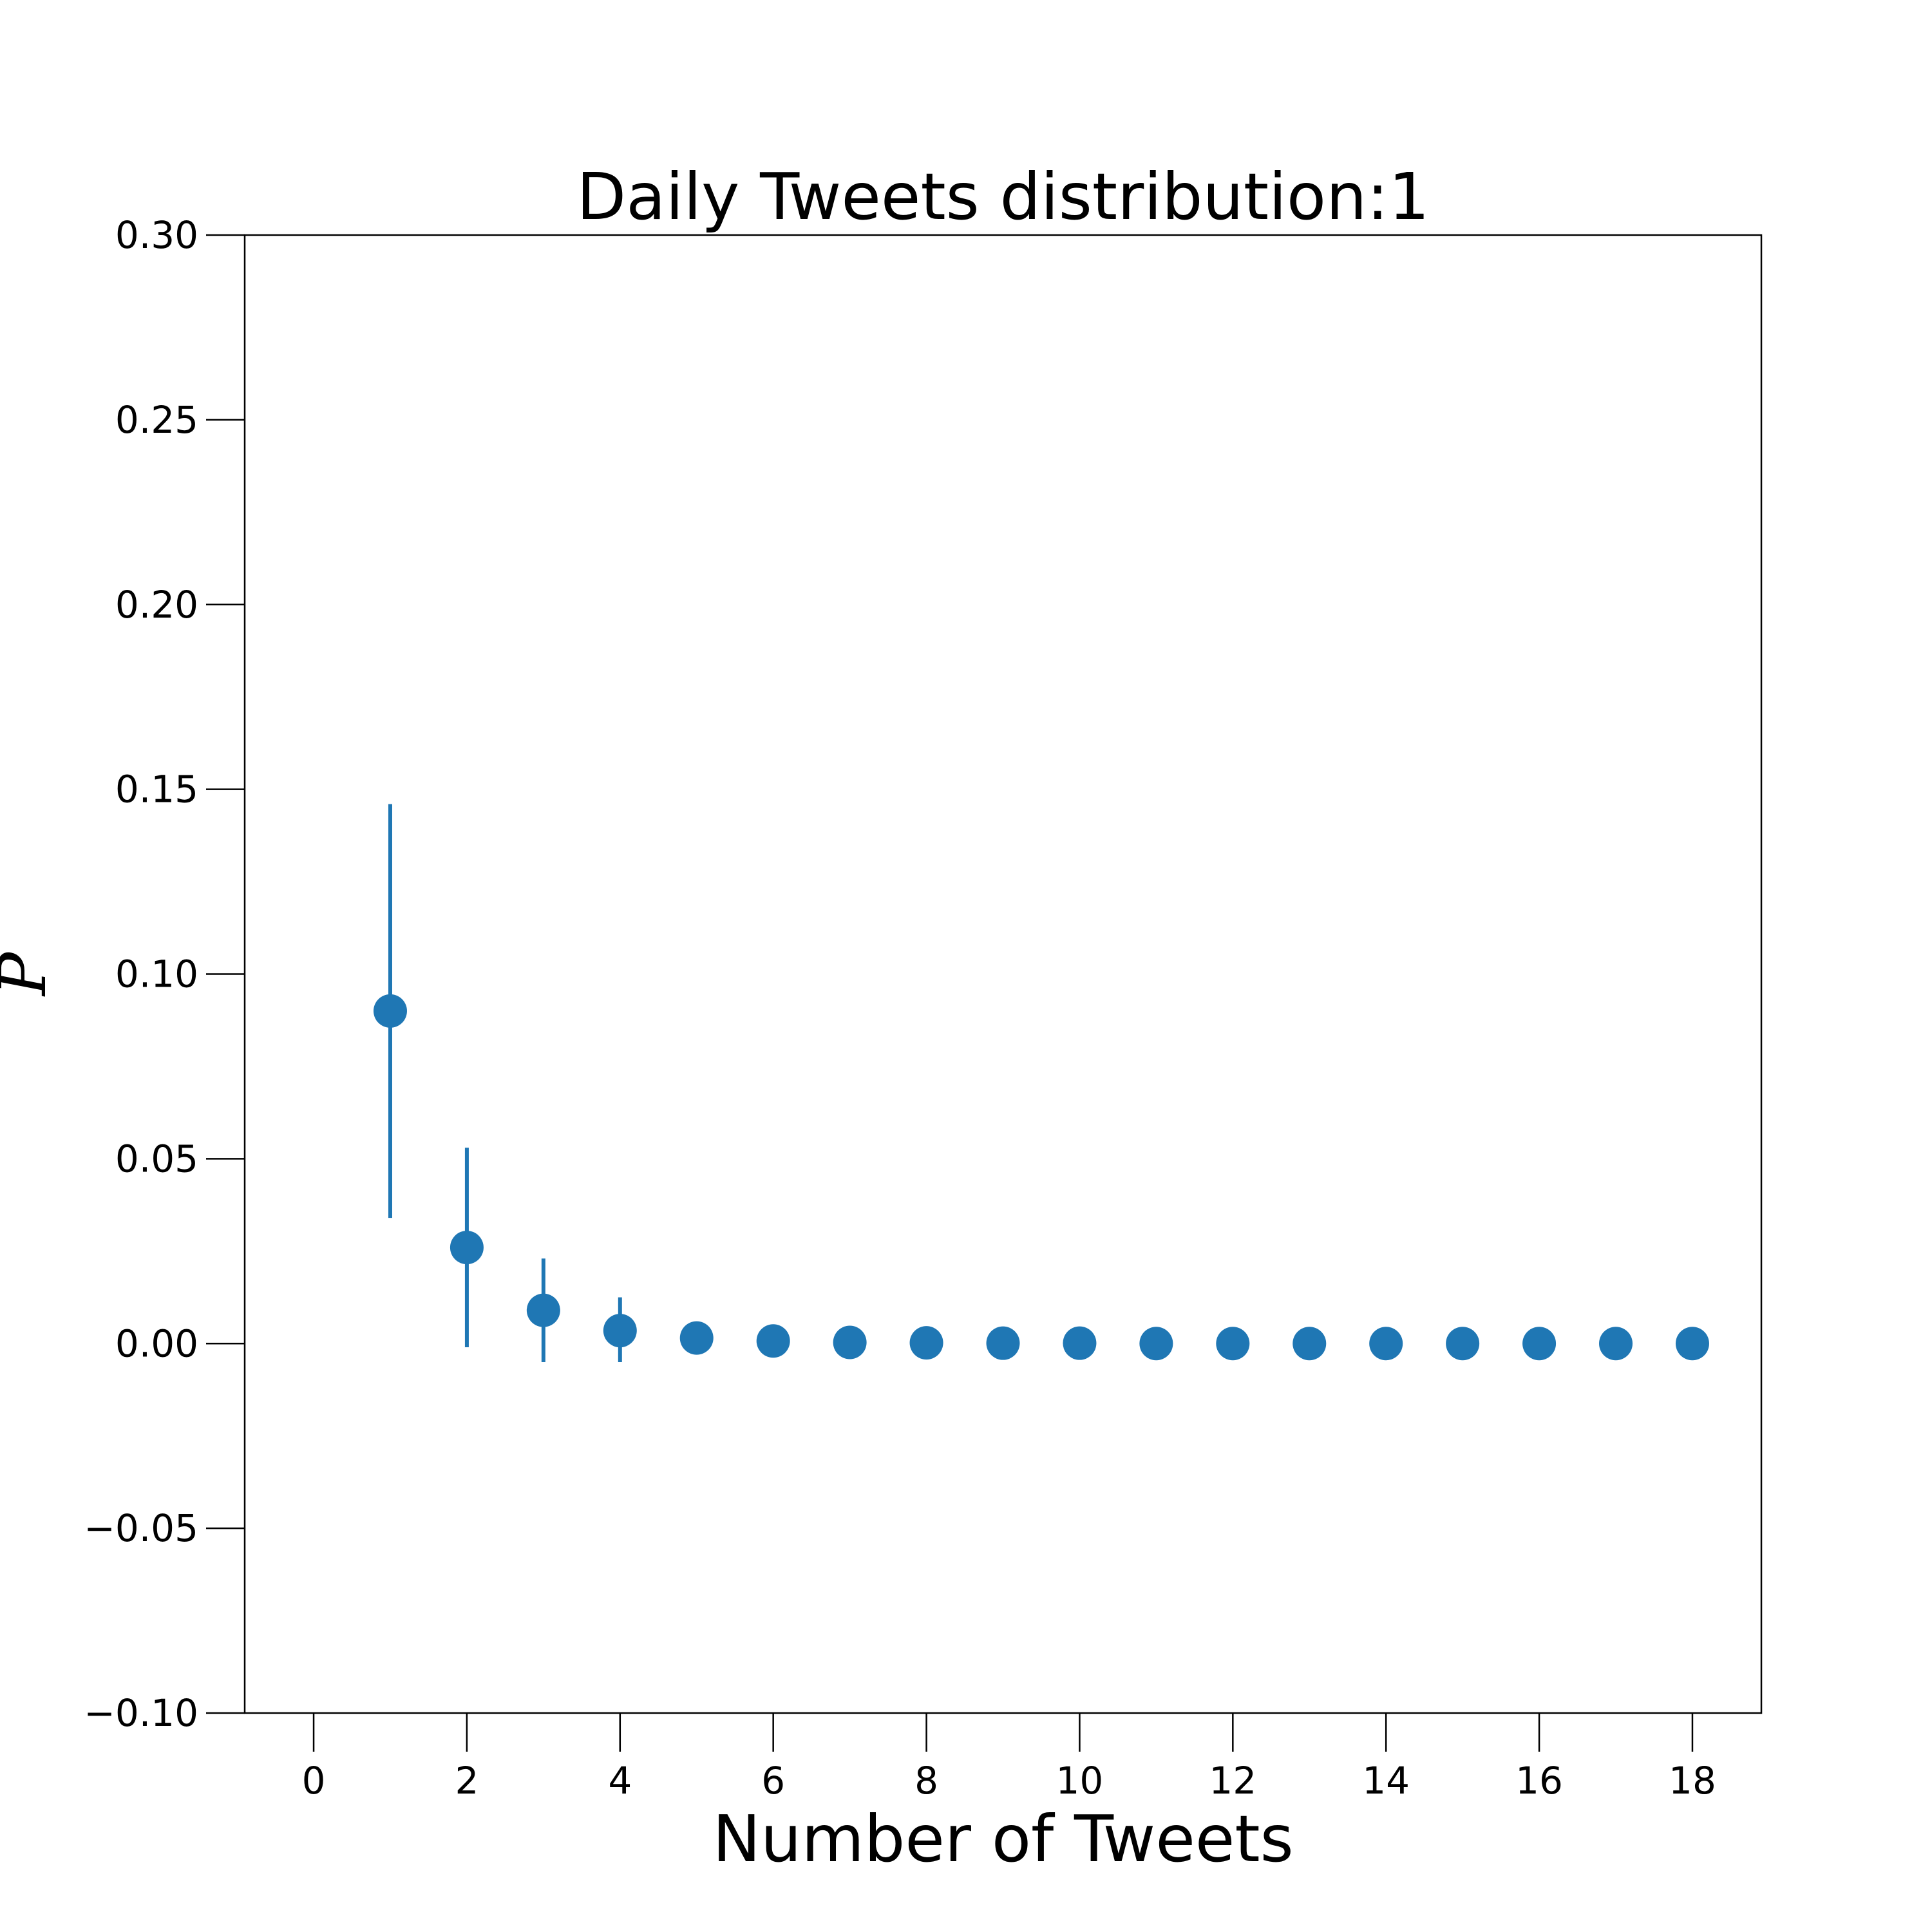  What do you see at coordinates (156, 789) in the screenshot?
I see `y-tick-label: 0.15` at bounding box center [156, 789].